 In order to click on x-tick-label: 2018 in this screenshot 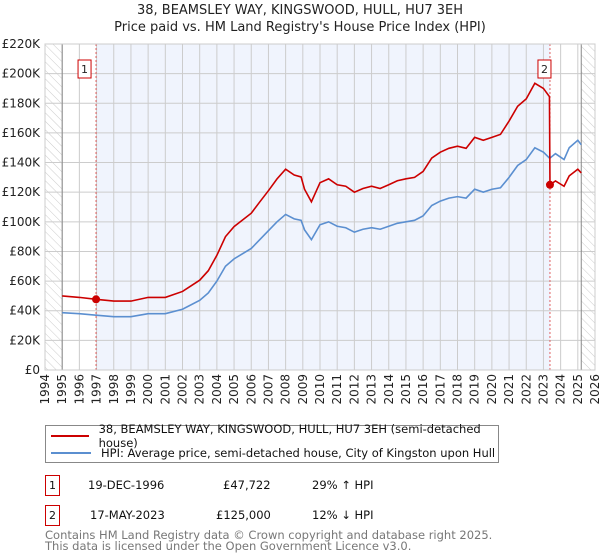, I will do `click(458, 389)`.